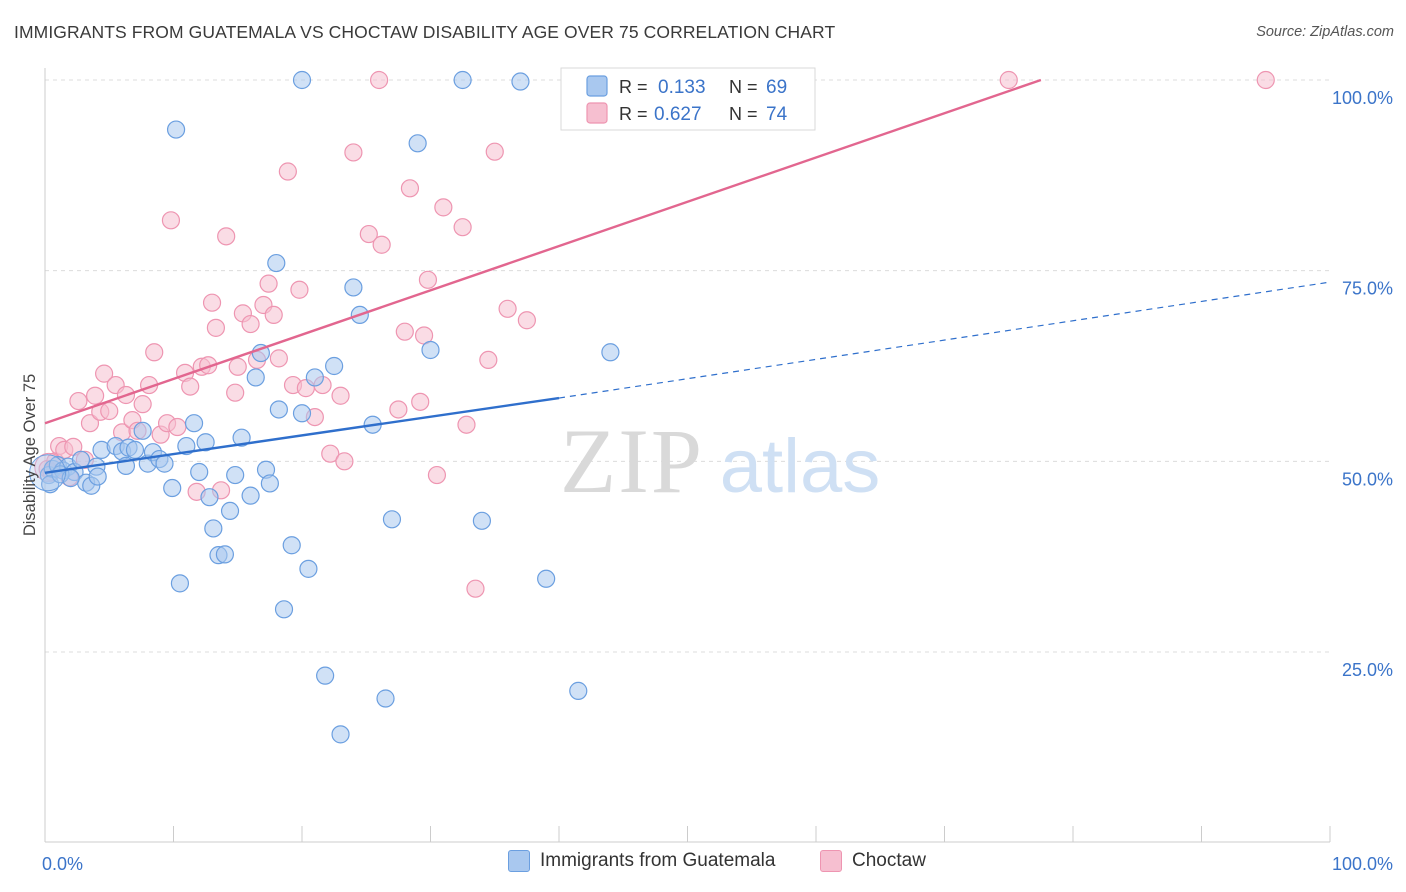 Image resolution: width=1406 pixels, height=892 pixels. I want to click on y-tick-label: 25.0%, so click(1367, 670).